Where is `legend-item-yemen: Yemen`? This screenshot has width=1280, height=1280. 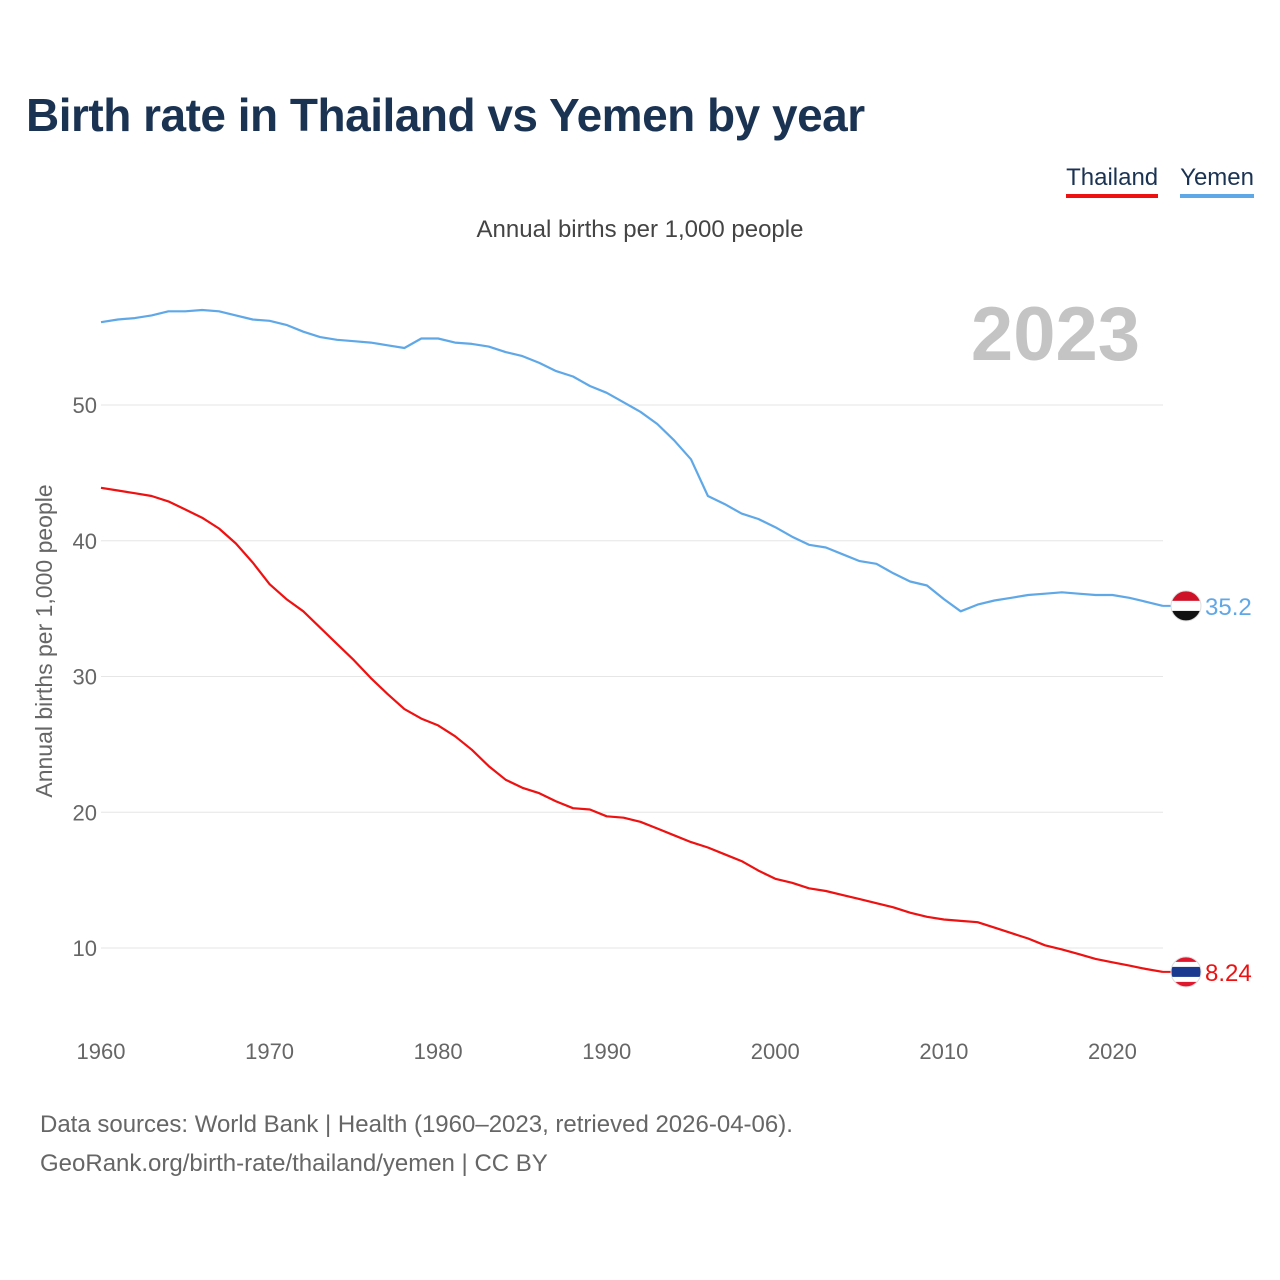 legend-item-yemen: Yemen is located at coordinates (1217, 181).